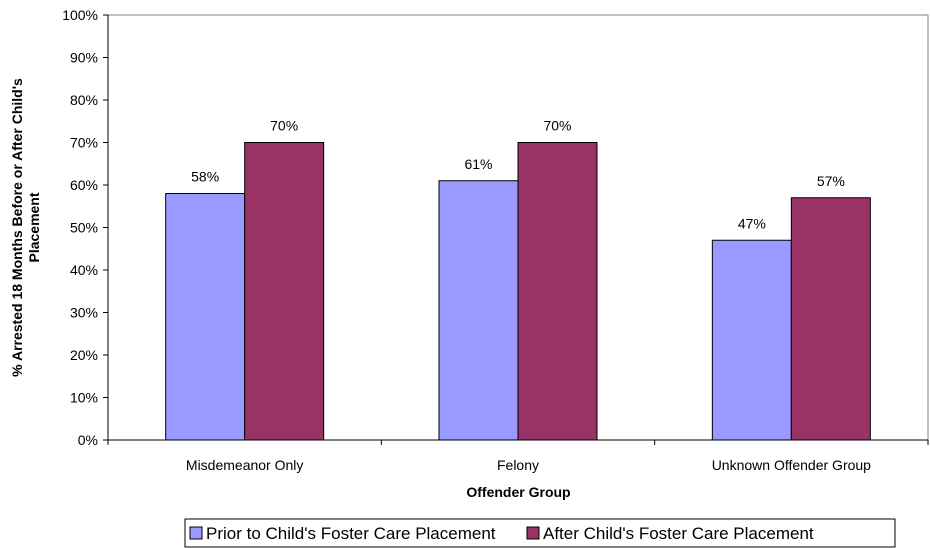 The height and width of the screenshot is (548, 930). Describe the element at coordinates (245, 465) in the screenshot. I see `x-tick-label: Misdemeanor Only` at that location.